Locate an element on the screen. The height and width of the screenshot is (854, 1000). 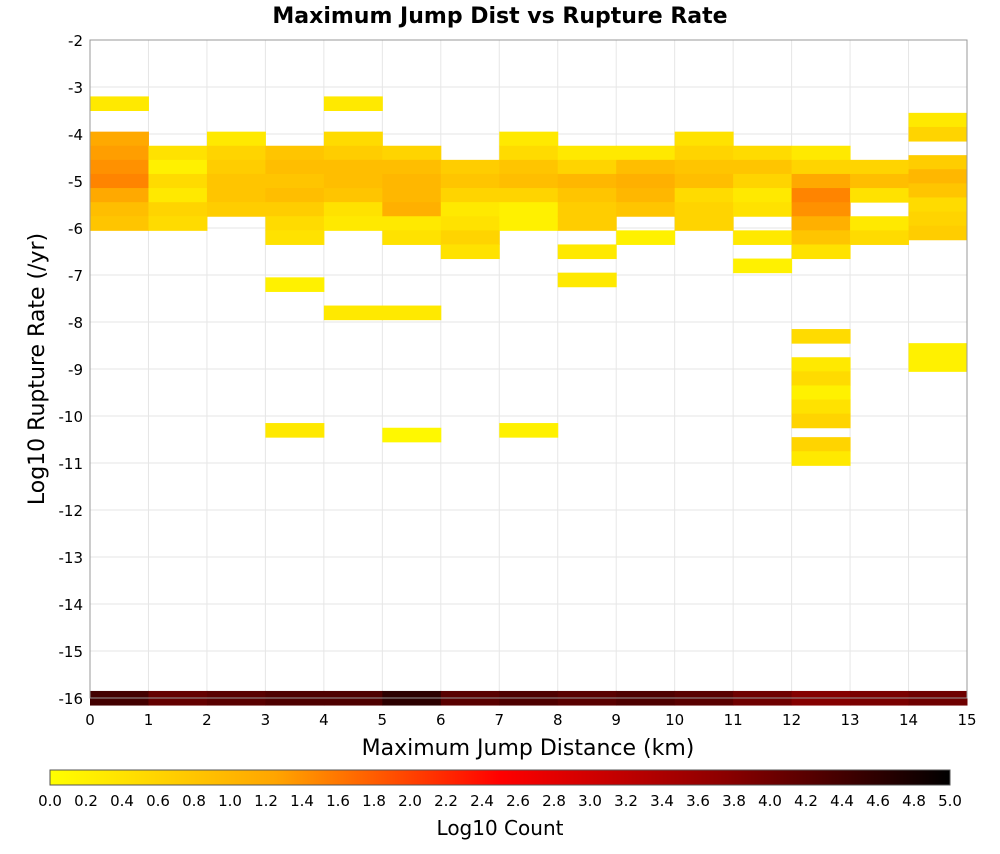
x-tick-label: 10 is located at coordinates (674, 720).